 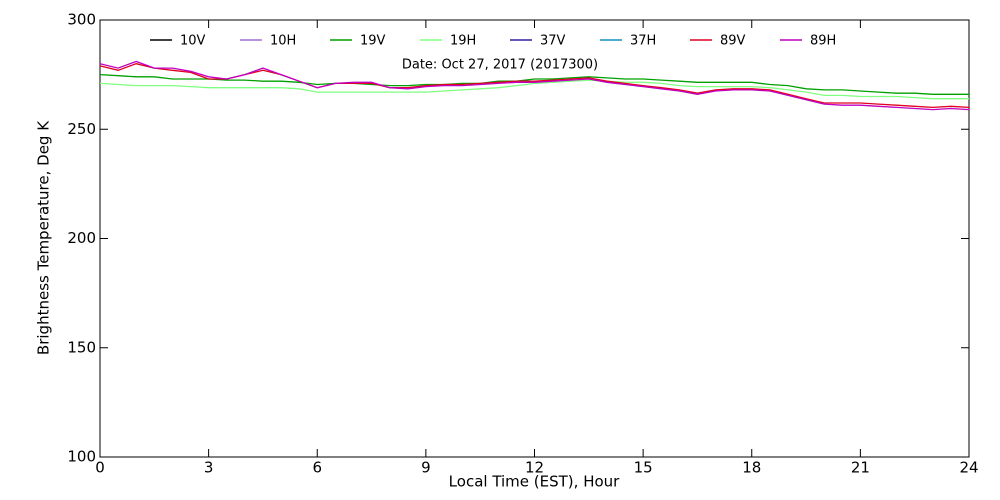 I want to click on x-tick-label: 3, so click(x=209, y=468).